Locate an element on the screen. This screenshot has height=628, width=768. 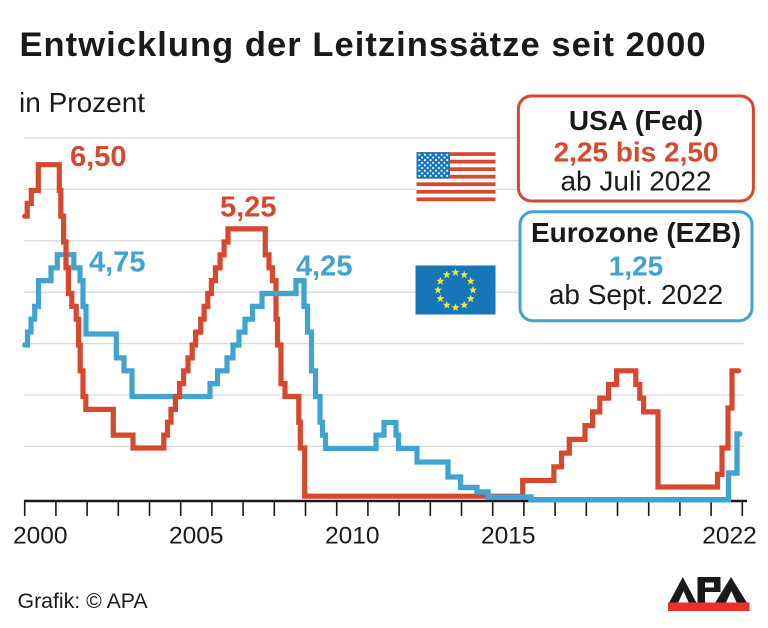
svg-text: Eurozone (EZB) is located at coordinates (636, 232).